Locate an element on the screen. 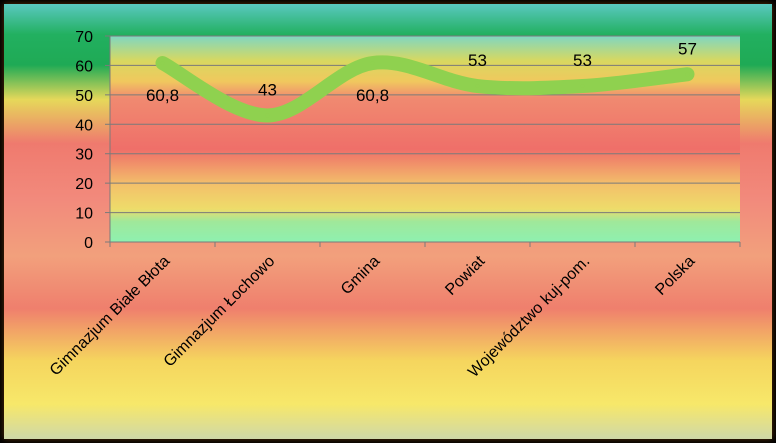 The height and width of the screenshot is (443, 776). y-tick-label: 50 is located at coordinates (84, 96).